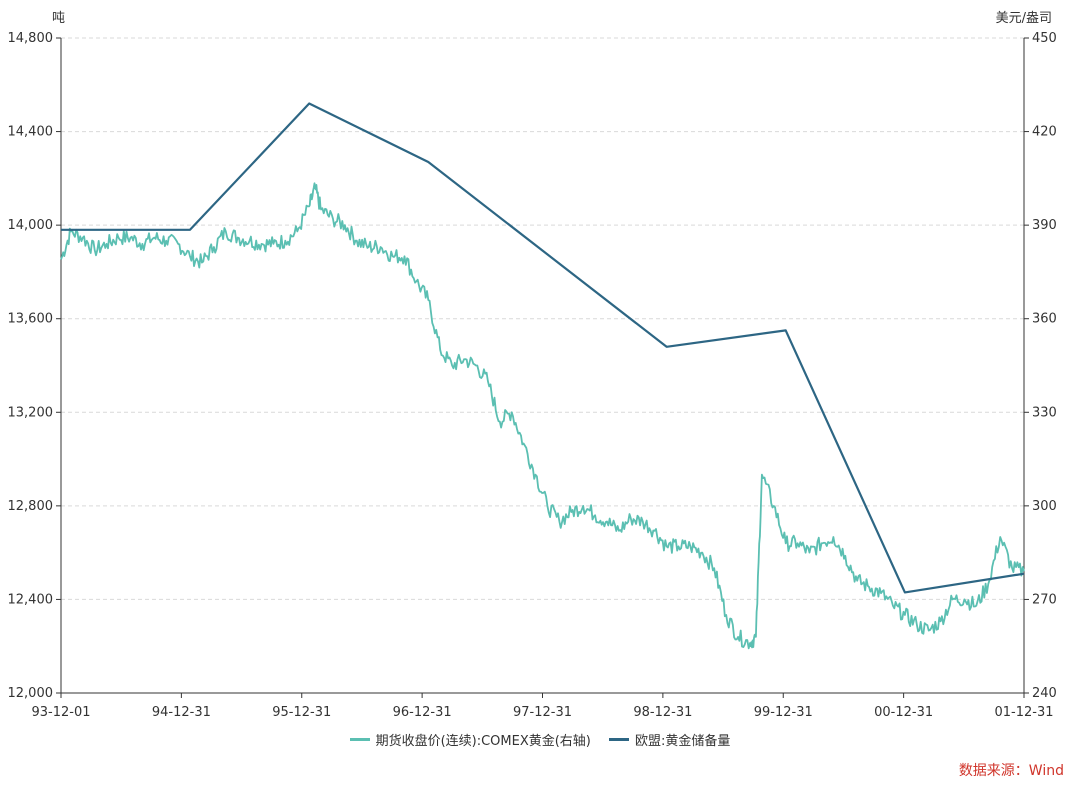  Describe the element at coordinates (31, 599) in the screenshot. I see `left-tick-label: 12,400` at that location.